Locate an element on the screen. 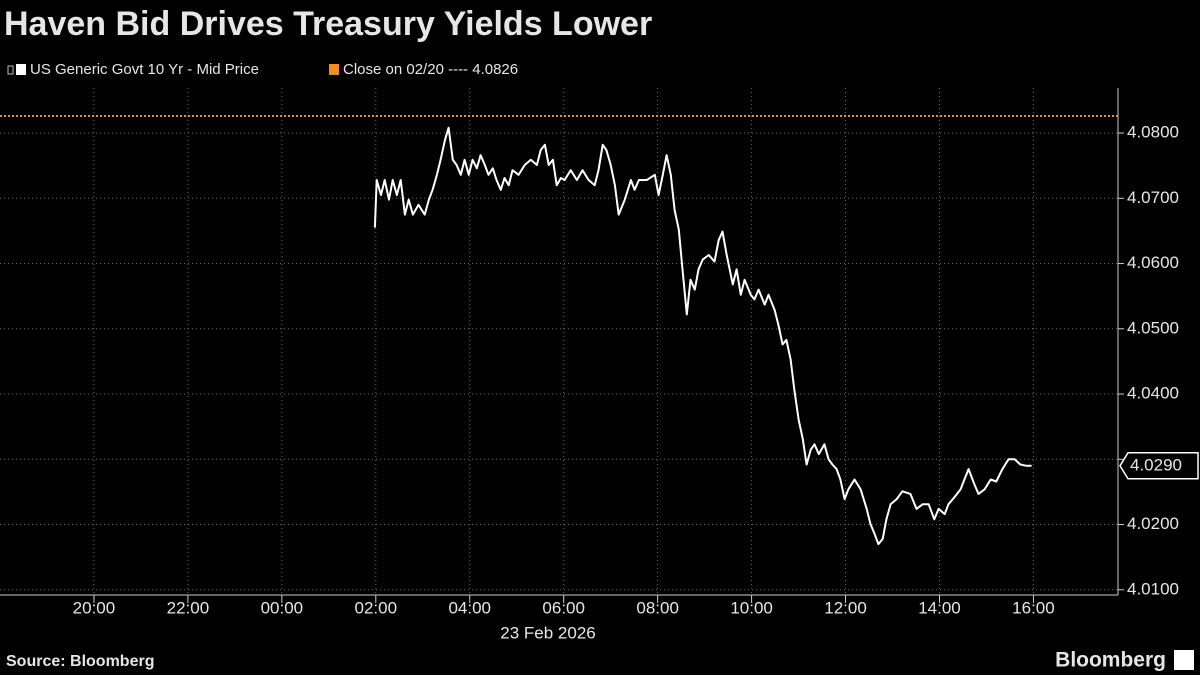 This screenshot has width=1200, height=675. x-tick-label: 02:00 is located at coordinates (376, 607).